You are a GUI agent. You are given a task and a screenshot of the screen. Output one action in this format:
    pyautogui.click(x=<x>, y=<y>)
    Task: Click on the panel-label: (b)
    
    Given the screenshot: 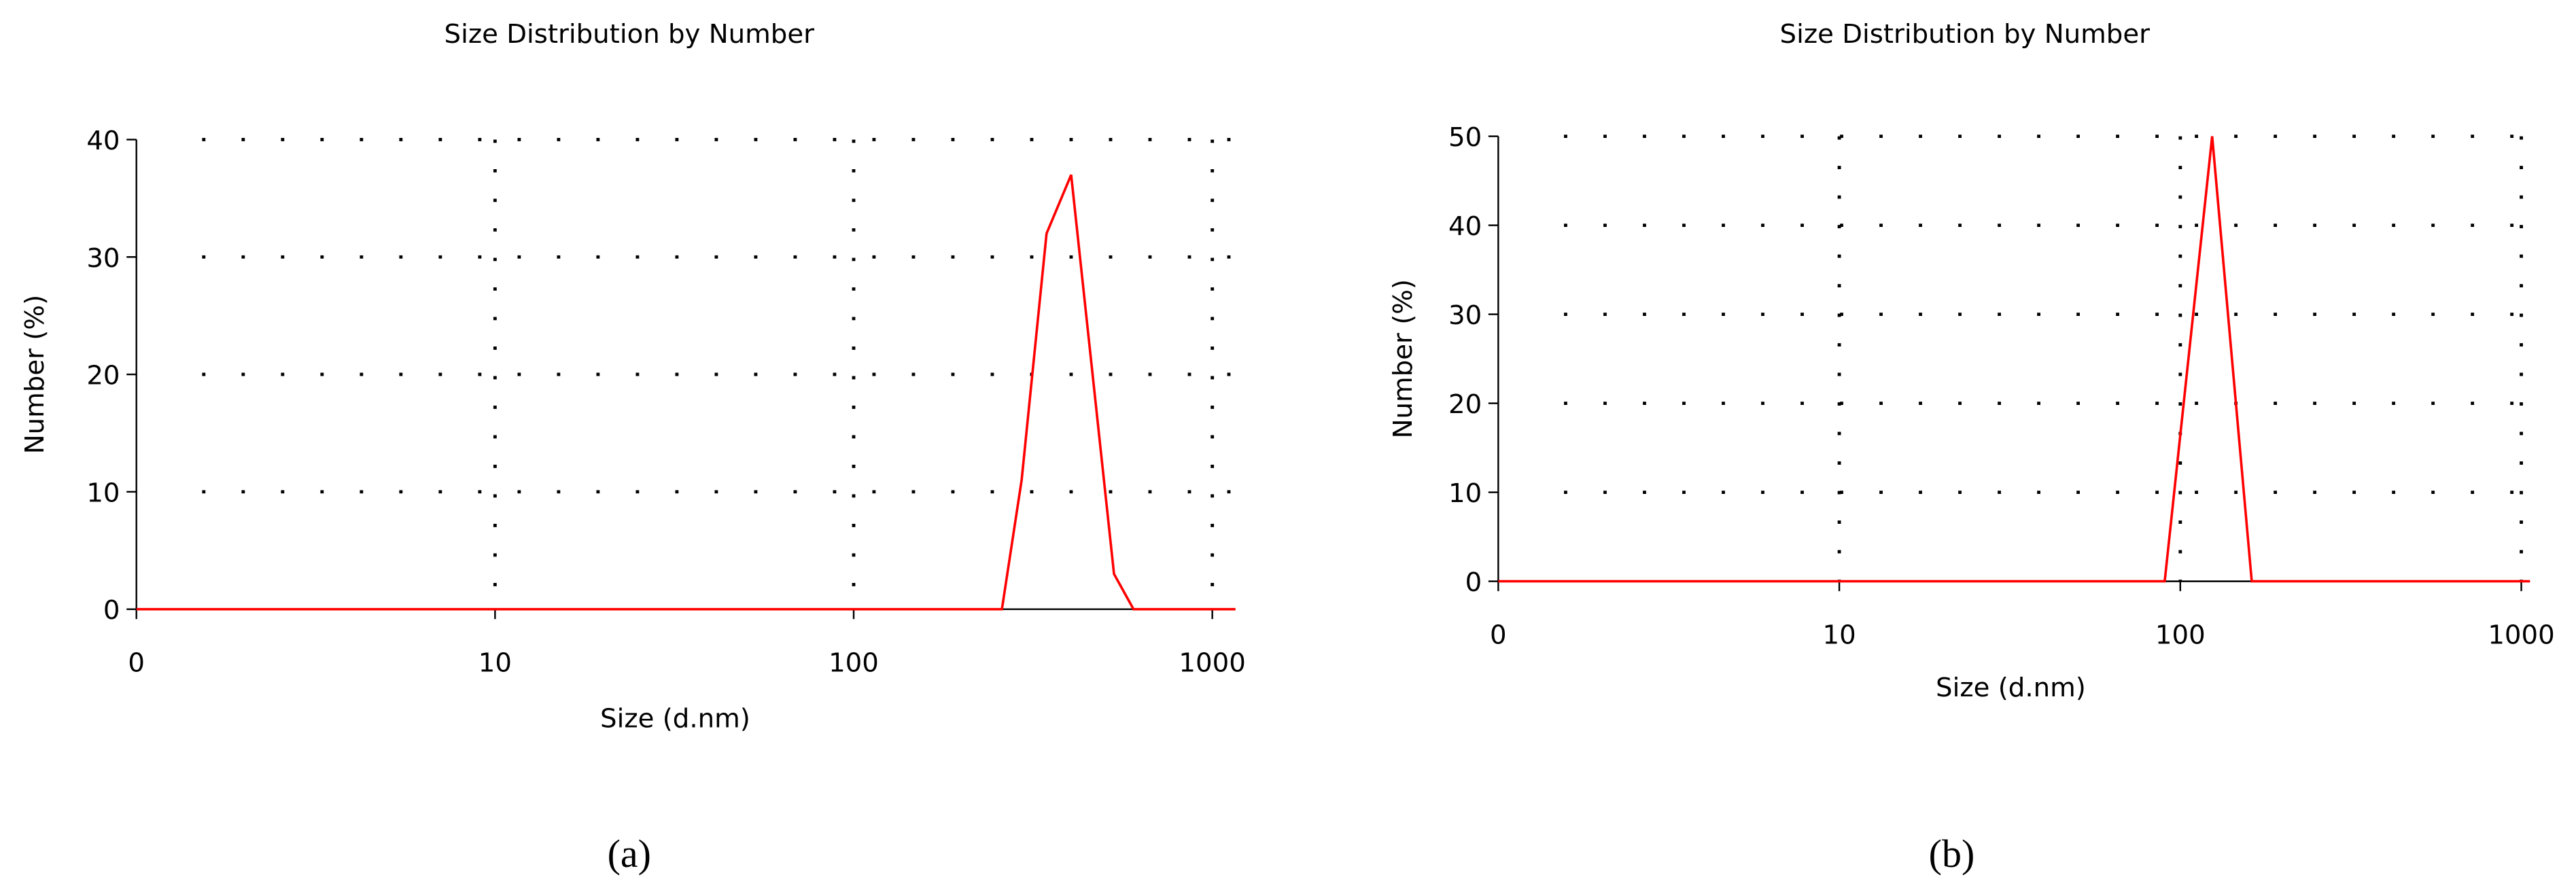 What is the action you would take?
    pyautogui.click(x=1952, y=854)
    